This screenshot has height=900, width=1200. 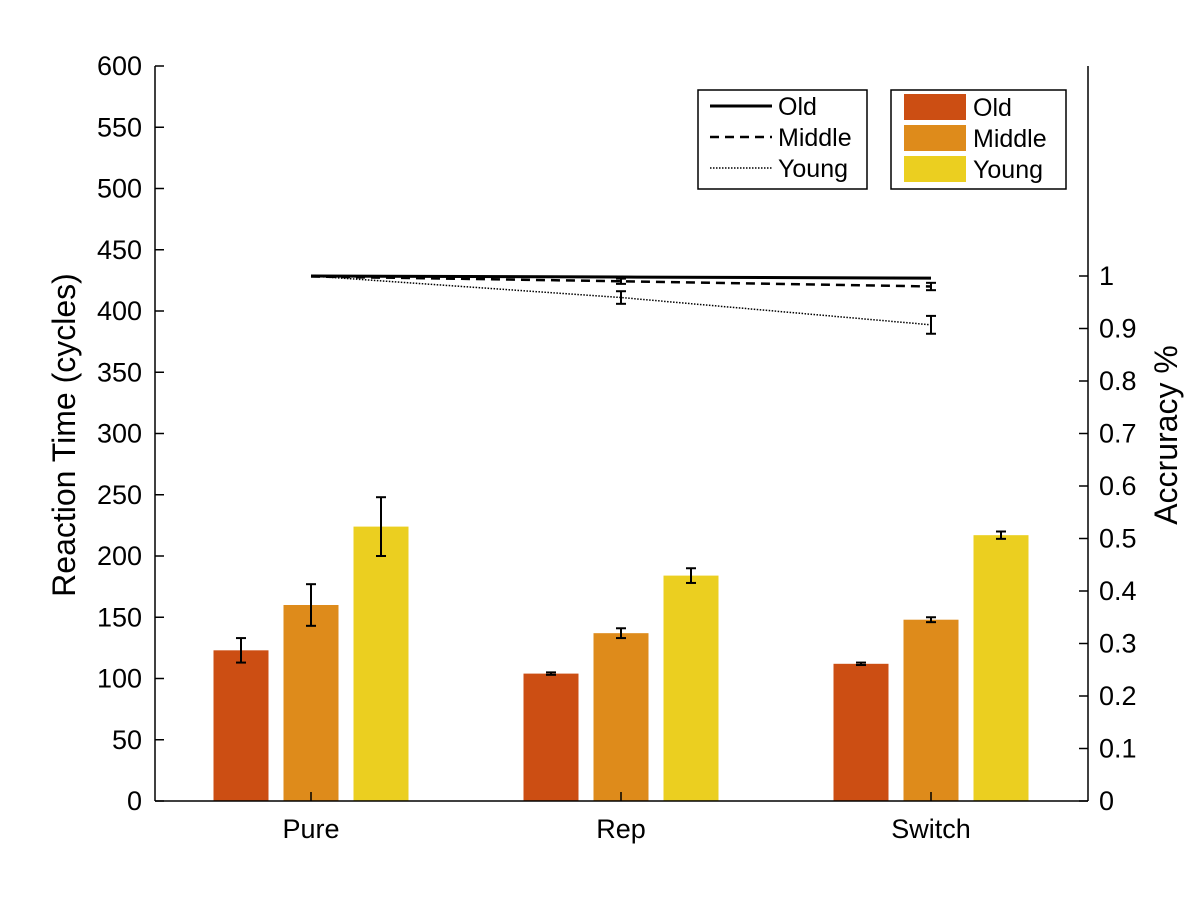 I want to click on legend-bar-swatch-middle, so click(x=935, y=138).